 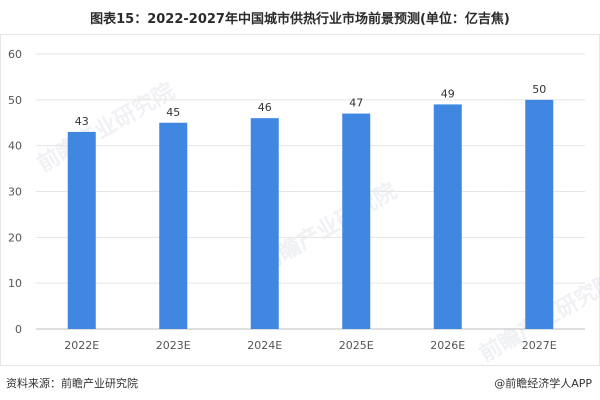 What do you see at coordinates (539, 345) in the screenshot?
I see `x-tick-label: 2027E` at bounding box center [539, 345].